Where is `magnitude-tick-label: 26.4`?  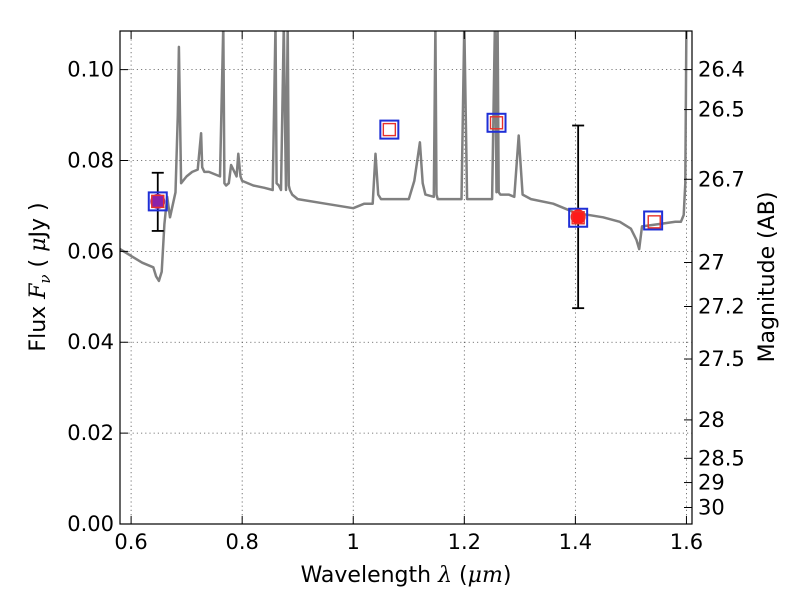 magnitude-tick-label: 26.4 is located at coordinates (721, 70).